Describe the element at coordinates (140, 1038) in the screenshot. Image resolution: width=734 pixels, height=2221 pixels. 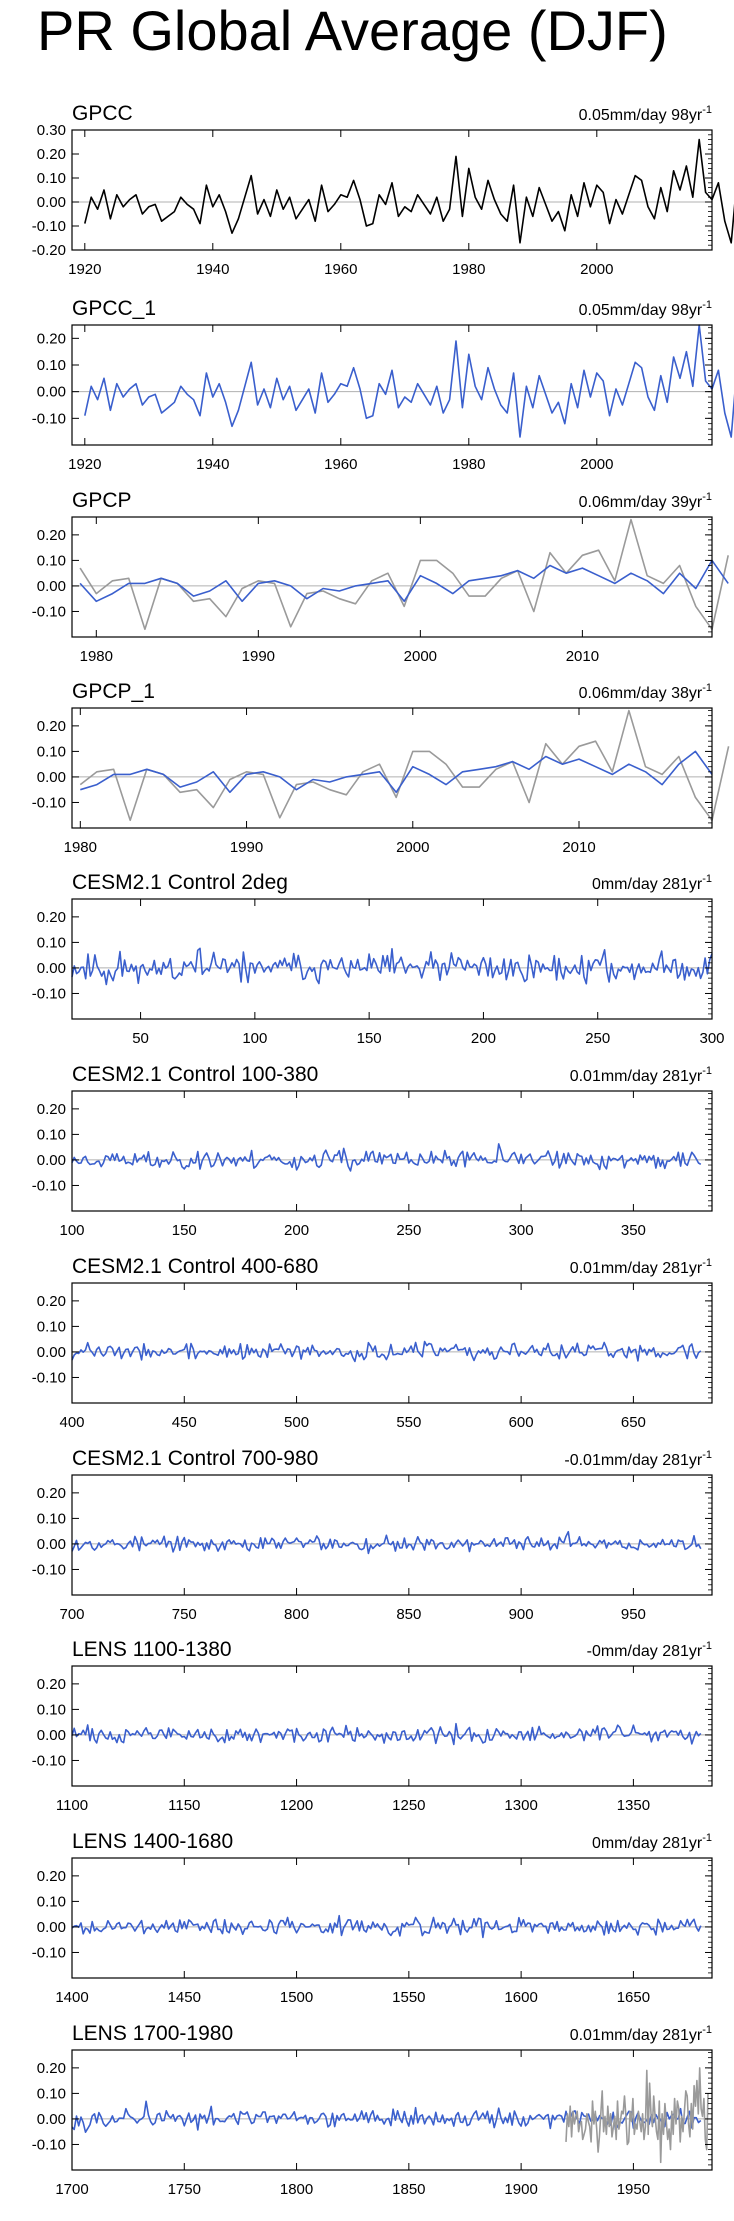
I see `x-tick-label: 50` at that location.